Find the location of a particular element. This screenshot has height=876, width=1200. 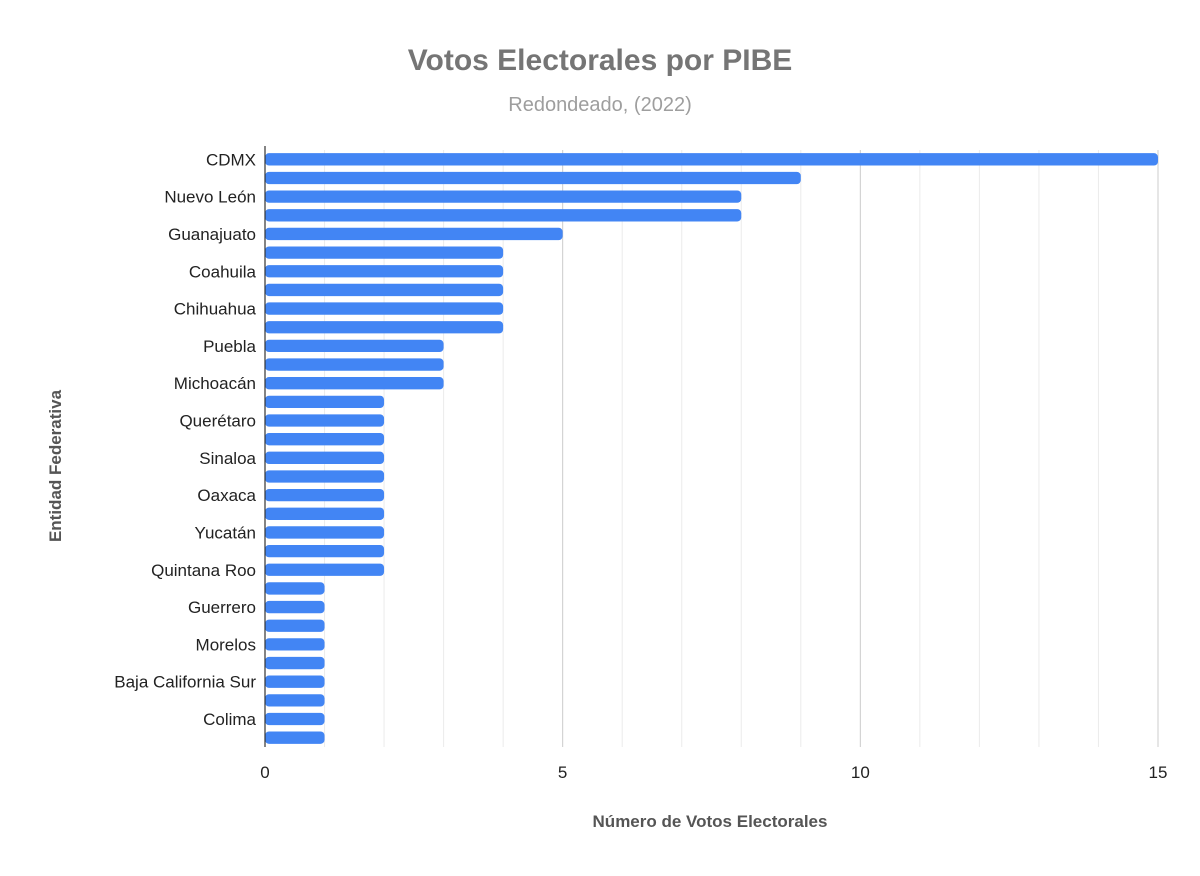

category-label: Querétaro is located at coordinates (217, 421).